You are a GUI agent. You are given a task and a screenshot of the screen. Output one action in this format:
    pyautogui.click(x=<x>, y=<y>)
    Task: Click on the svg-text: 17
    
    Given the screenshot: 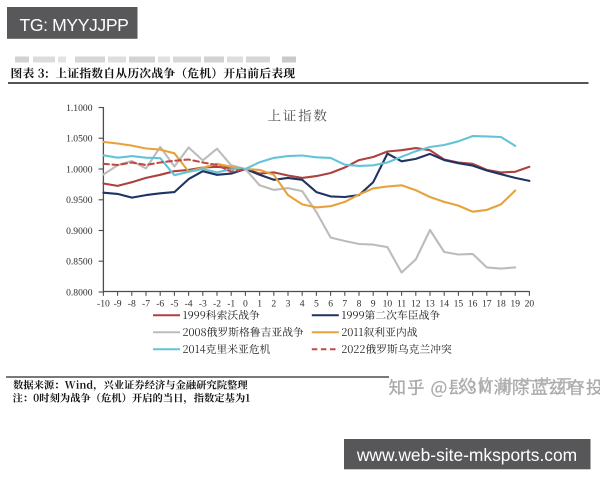 What is the action you would take?
    pyautogui.click(x=487, y=304)
    